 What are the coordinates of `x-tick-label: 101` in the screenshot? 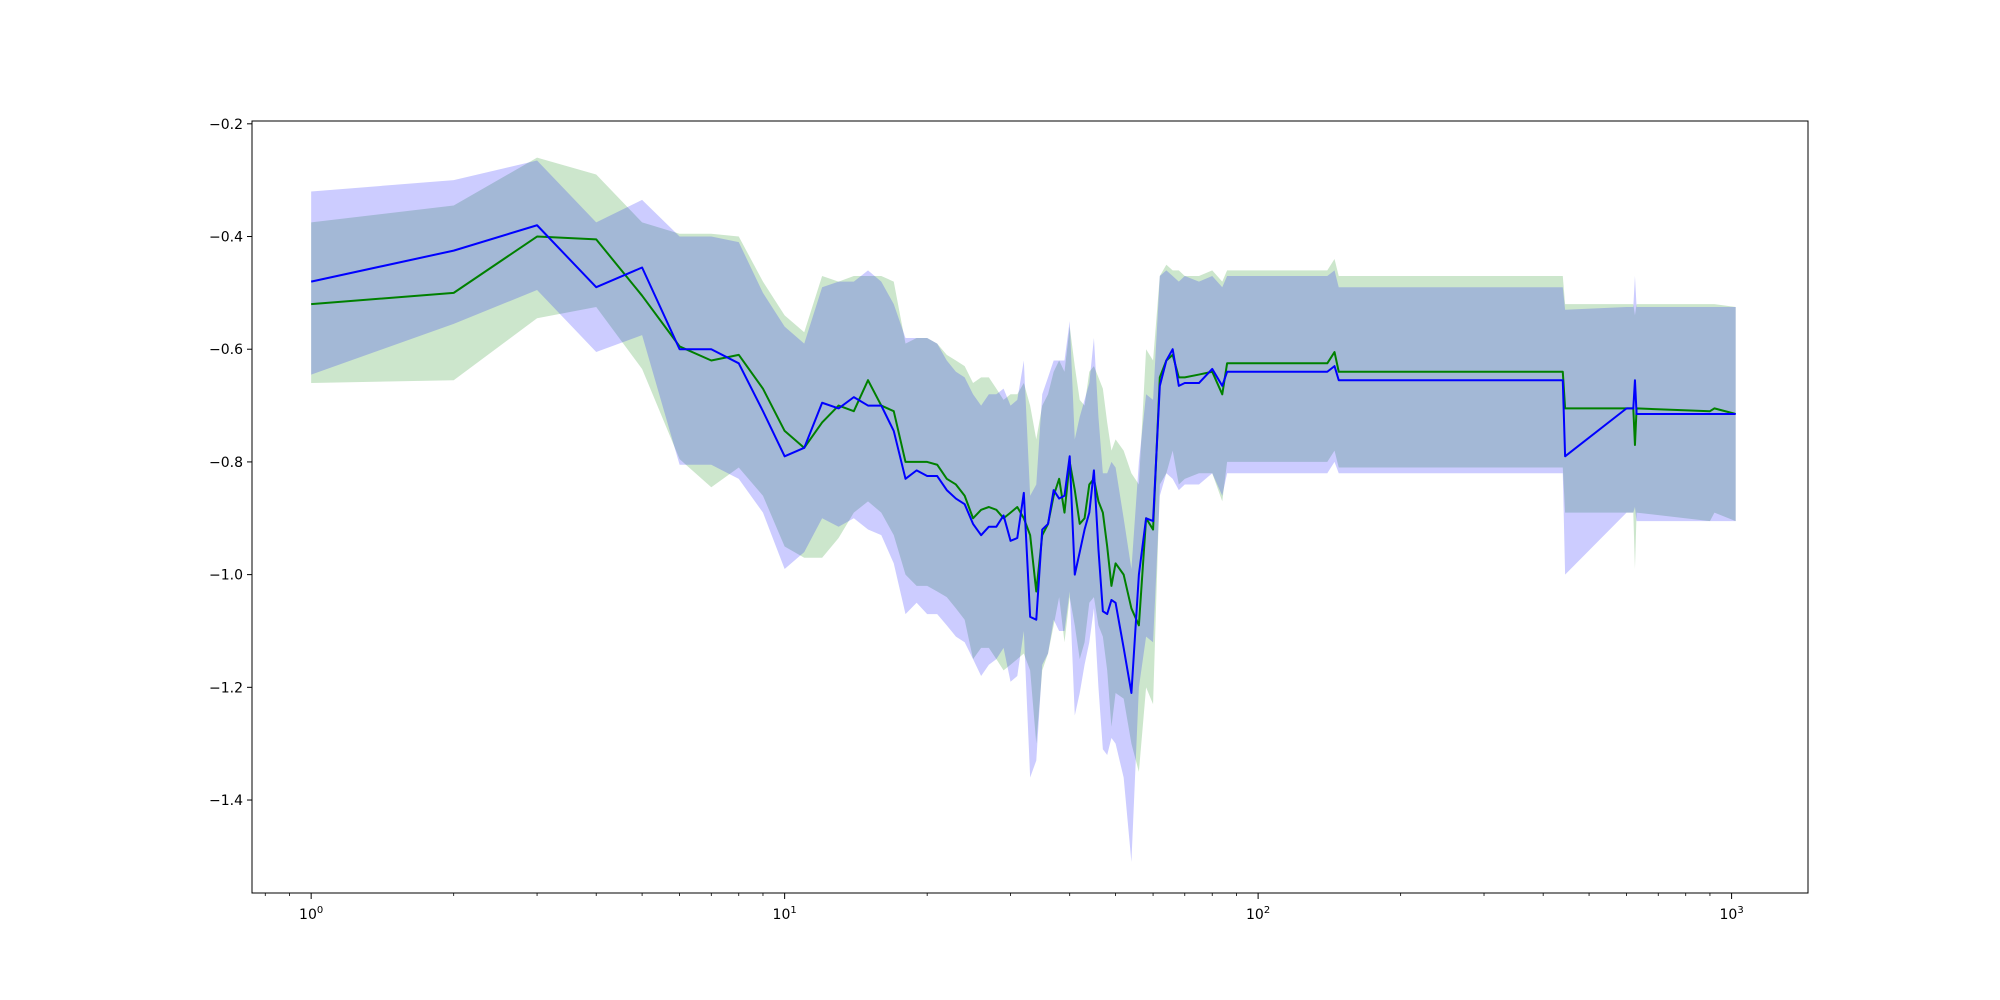 It's located at (785, 914).